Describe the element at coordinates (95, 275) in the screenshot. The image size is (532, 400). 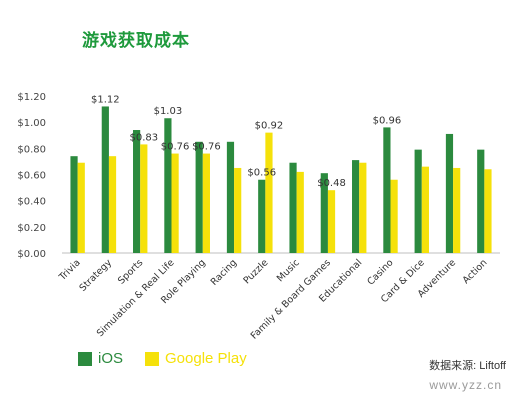
I see `x-tick-label: Strategy` at that location.